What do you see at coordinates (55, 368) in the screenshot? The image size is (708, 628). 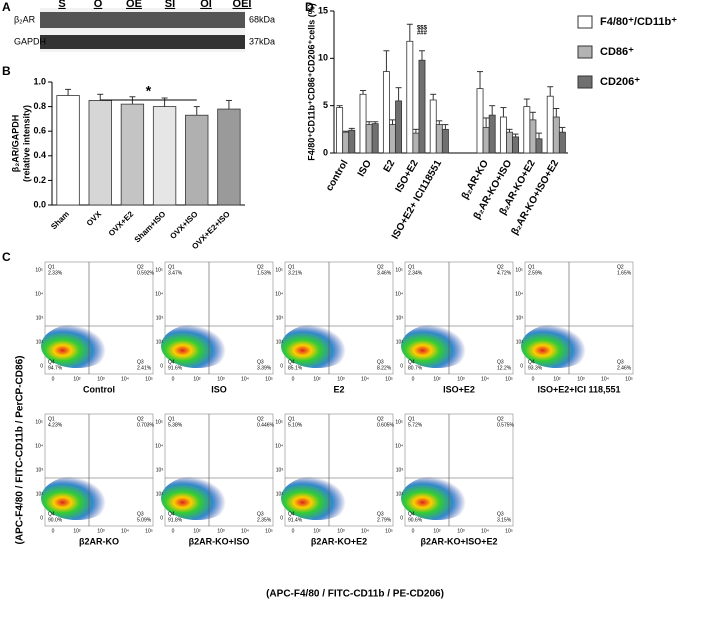 I see `quadrant-percent: 94.7%` at bounding box center [55, 368].